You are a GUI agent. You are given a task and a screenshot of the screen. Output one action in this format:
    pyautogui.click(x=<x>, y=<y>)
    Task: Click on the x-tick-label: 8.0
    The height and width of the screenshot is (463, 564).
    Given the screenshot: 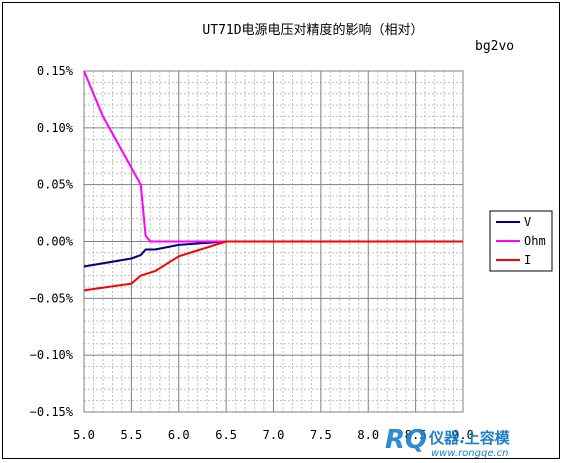 What is the action you would take?
    pyautogui.click(x=368, y=435)
    